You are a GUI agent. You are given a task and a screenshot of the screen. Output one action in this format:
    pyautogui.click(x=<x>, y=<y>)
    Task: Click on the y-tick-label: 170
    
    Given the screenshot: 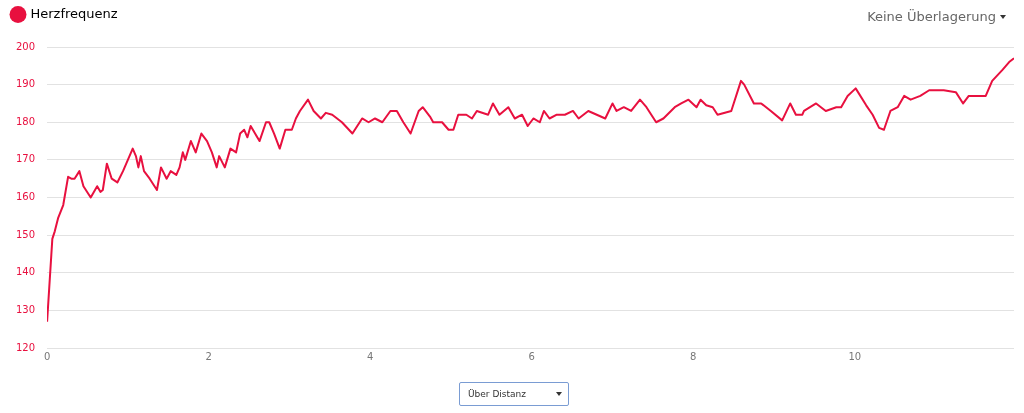 What is the action you would take?
    pyautogui.click(x=25, y=159)
    